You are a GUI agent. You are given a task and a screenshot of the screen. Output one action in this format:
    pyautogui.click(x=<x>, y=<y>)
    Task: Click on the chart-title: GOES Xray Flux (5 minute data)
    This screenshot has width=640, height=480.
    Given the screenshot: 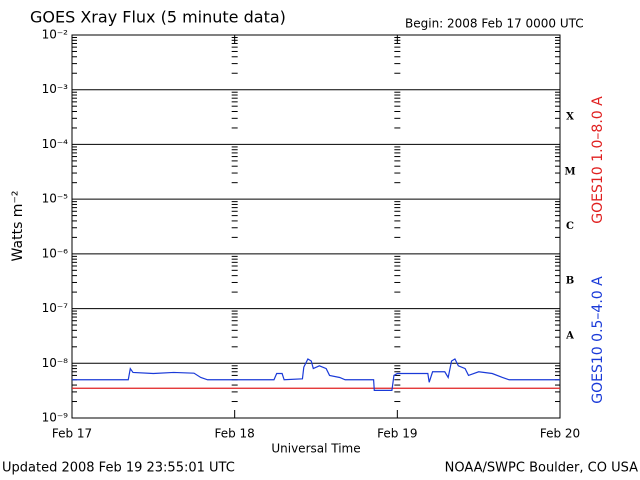 What is the action you would take?
    pyautogui.click(x=158, y=17)
    